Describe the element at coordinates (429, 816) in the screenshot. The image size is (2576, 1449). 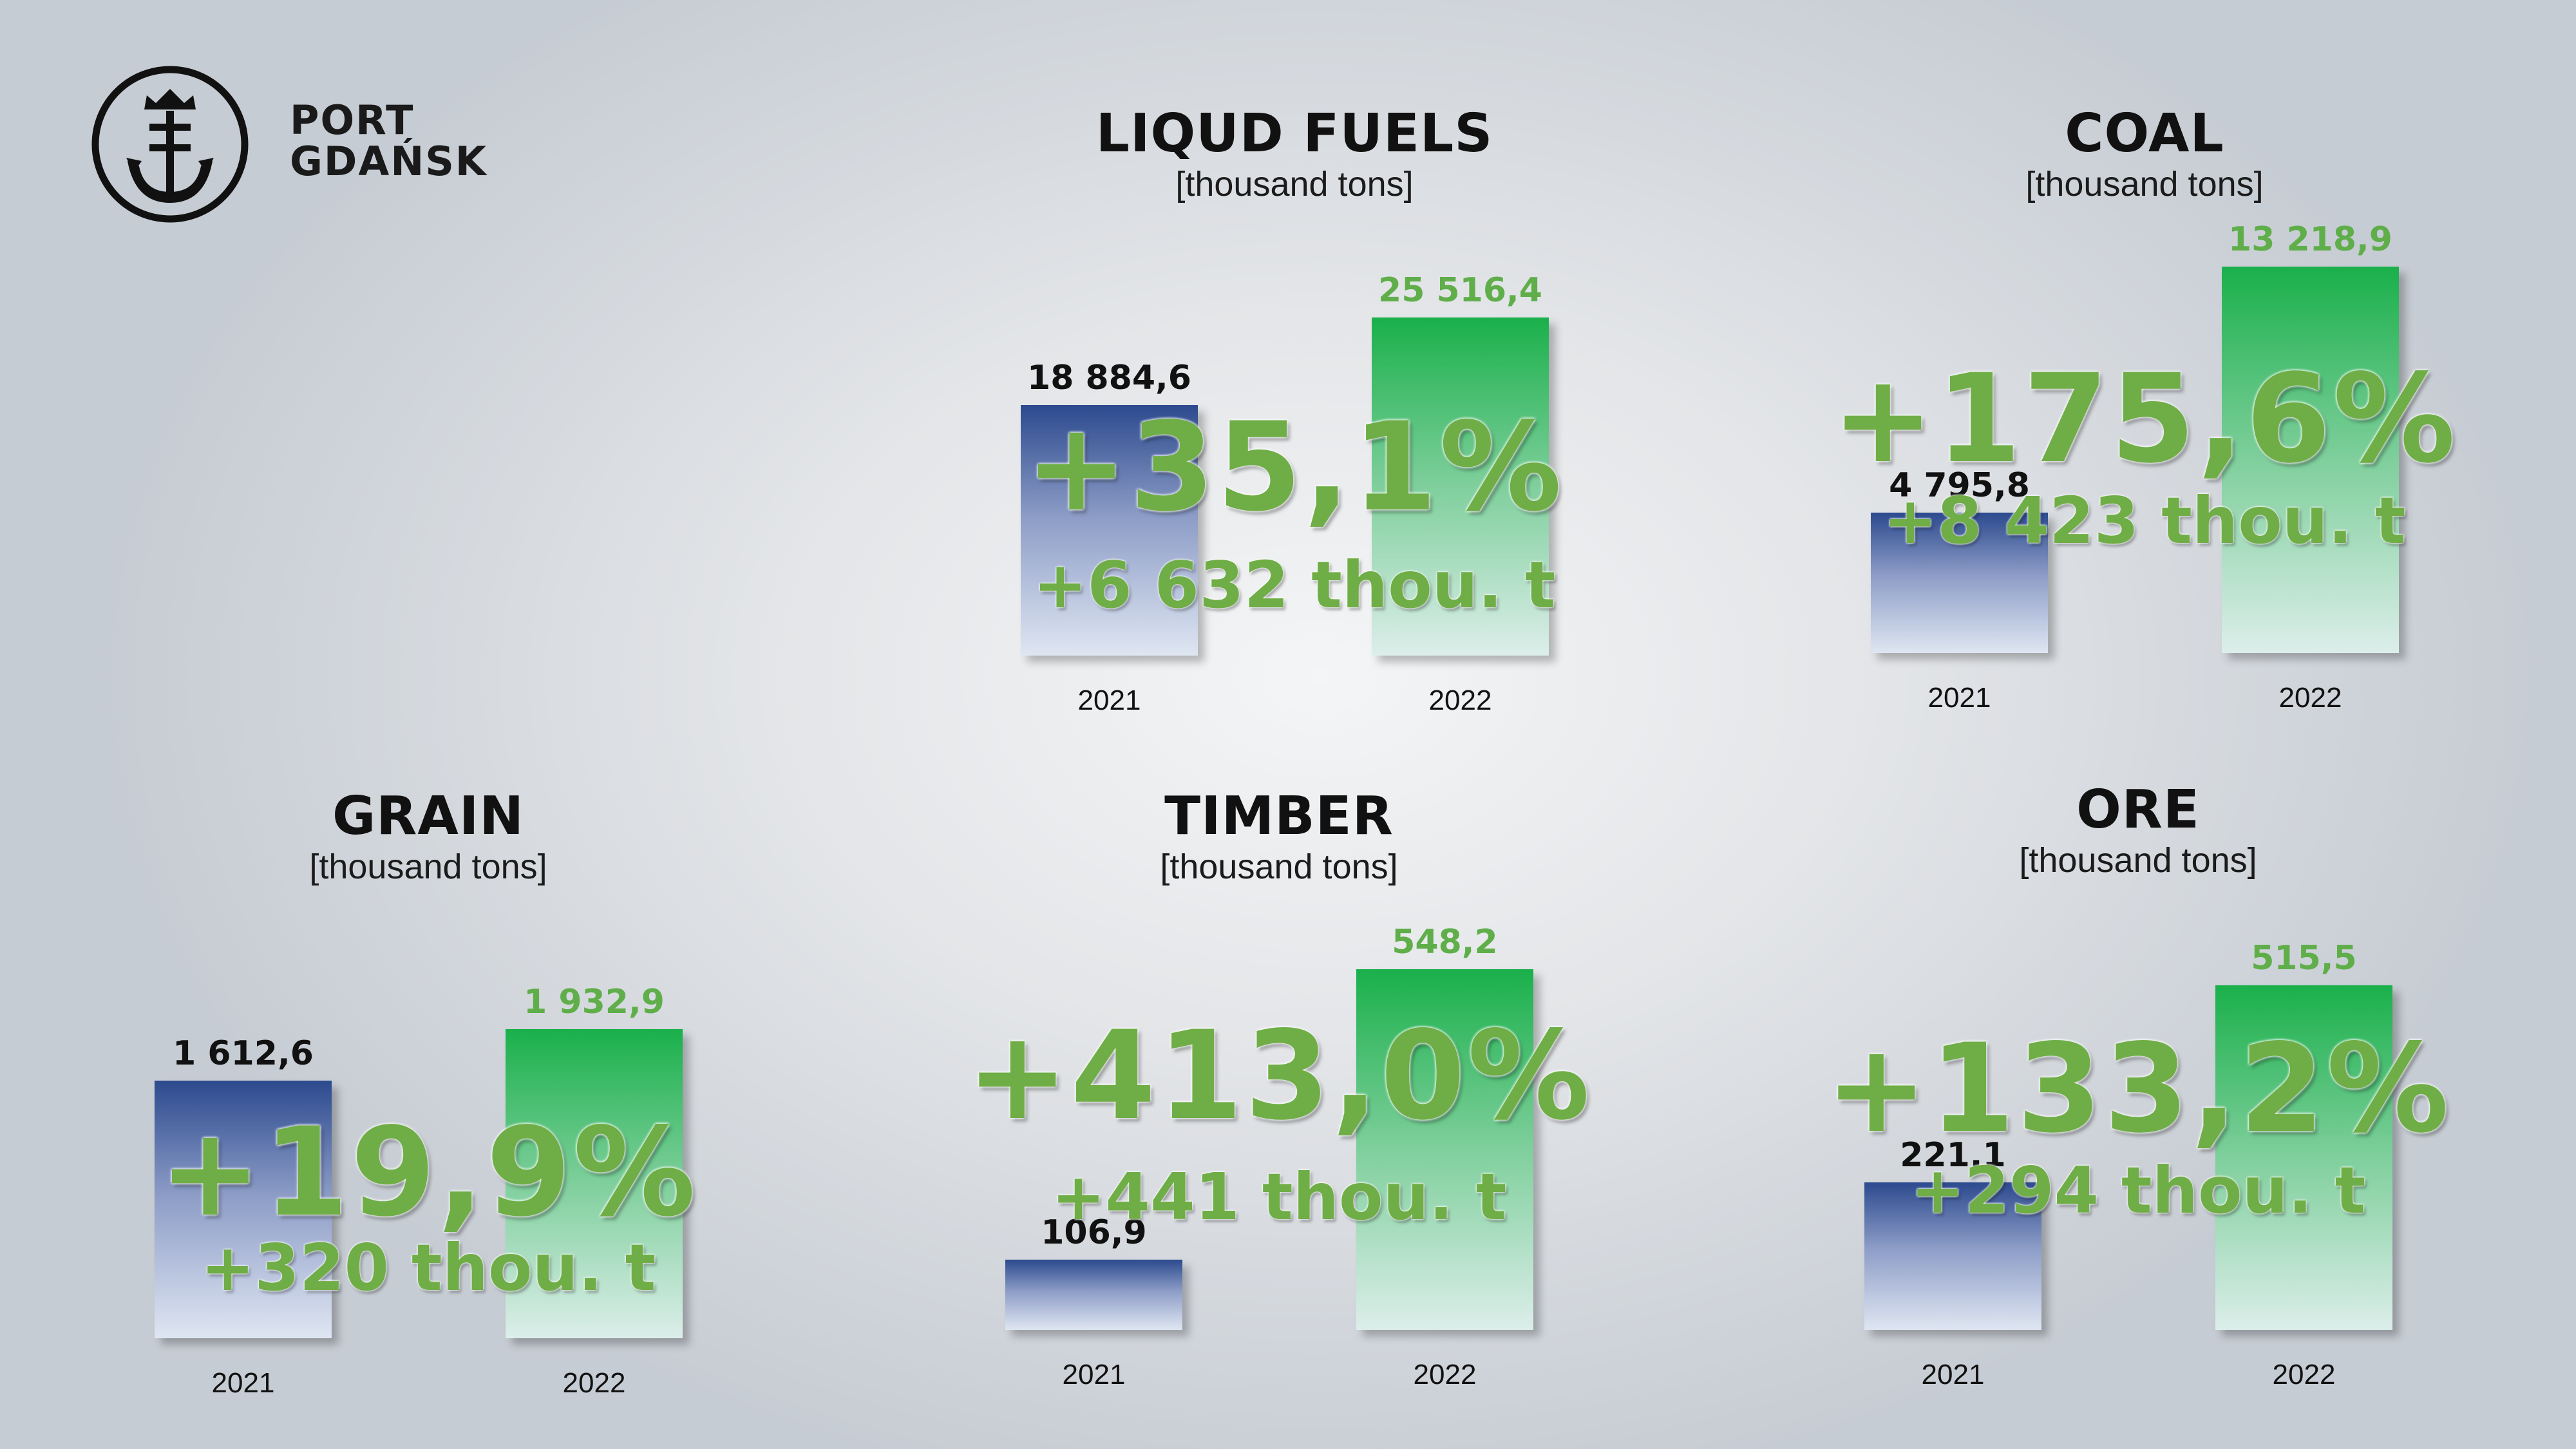
I see `chart-title: GRAIN` at that location.